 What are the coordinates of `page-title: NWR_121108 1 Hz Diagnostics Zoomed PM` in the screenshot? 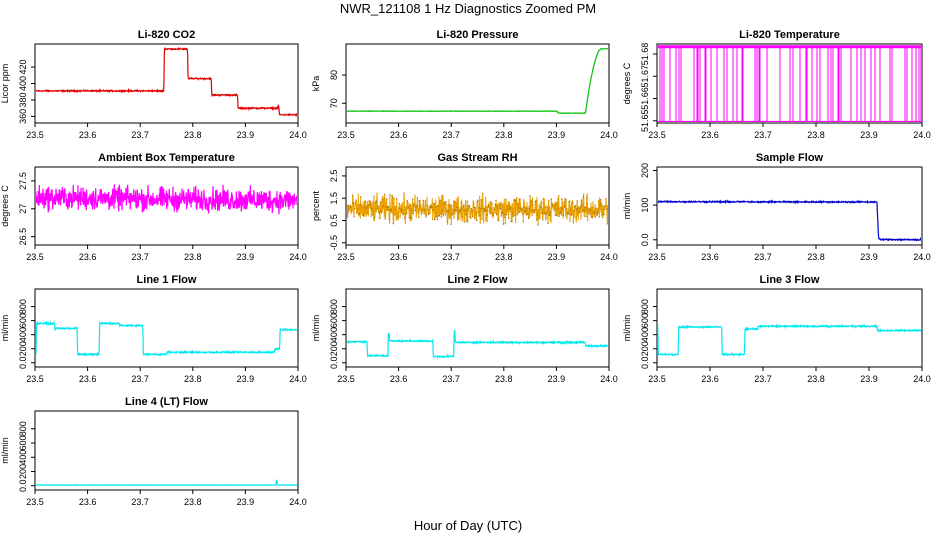 It's located at (468, 8).